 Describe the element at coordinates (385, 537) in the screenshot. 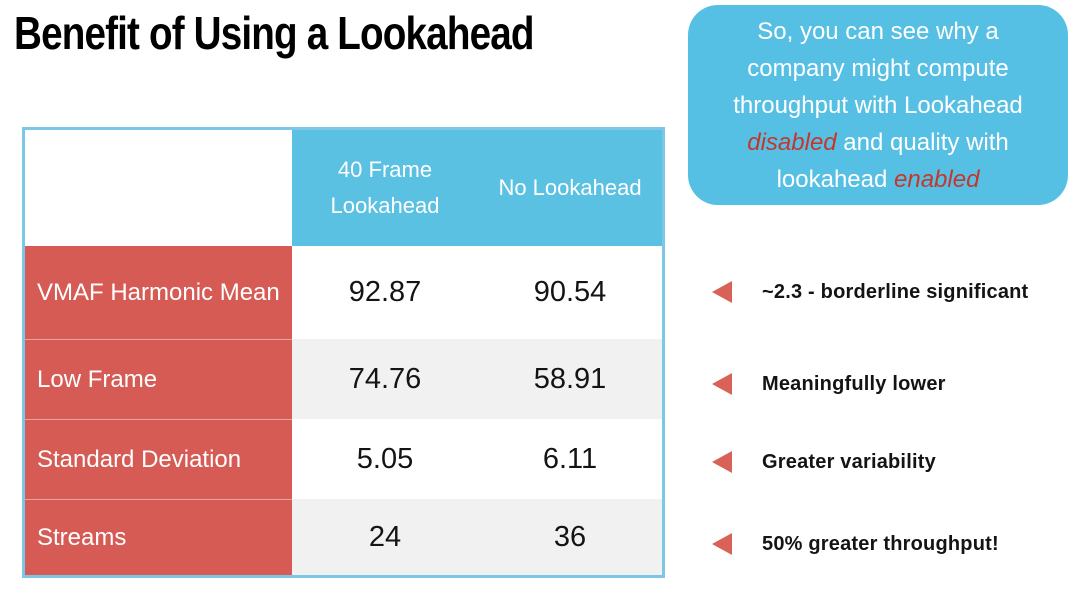

I see `table-value-cell: 24` at that location.